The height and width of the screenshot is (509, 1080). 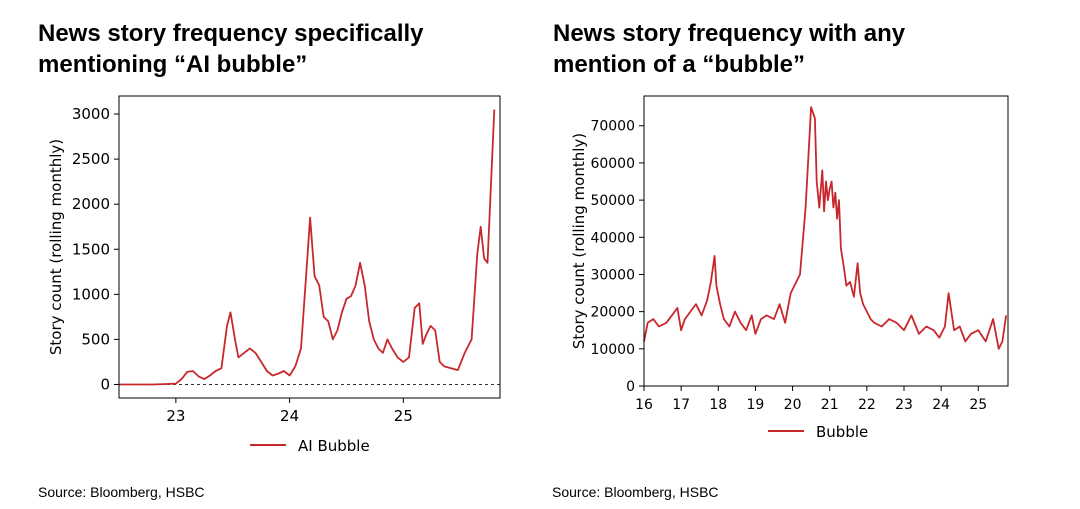 I want to click on x-tick-label: 17, so click(x=681, y=405).